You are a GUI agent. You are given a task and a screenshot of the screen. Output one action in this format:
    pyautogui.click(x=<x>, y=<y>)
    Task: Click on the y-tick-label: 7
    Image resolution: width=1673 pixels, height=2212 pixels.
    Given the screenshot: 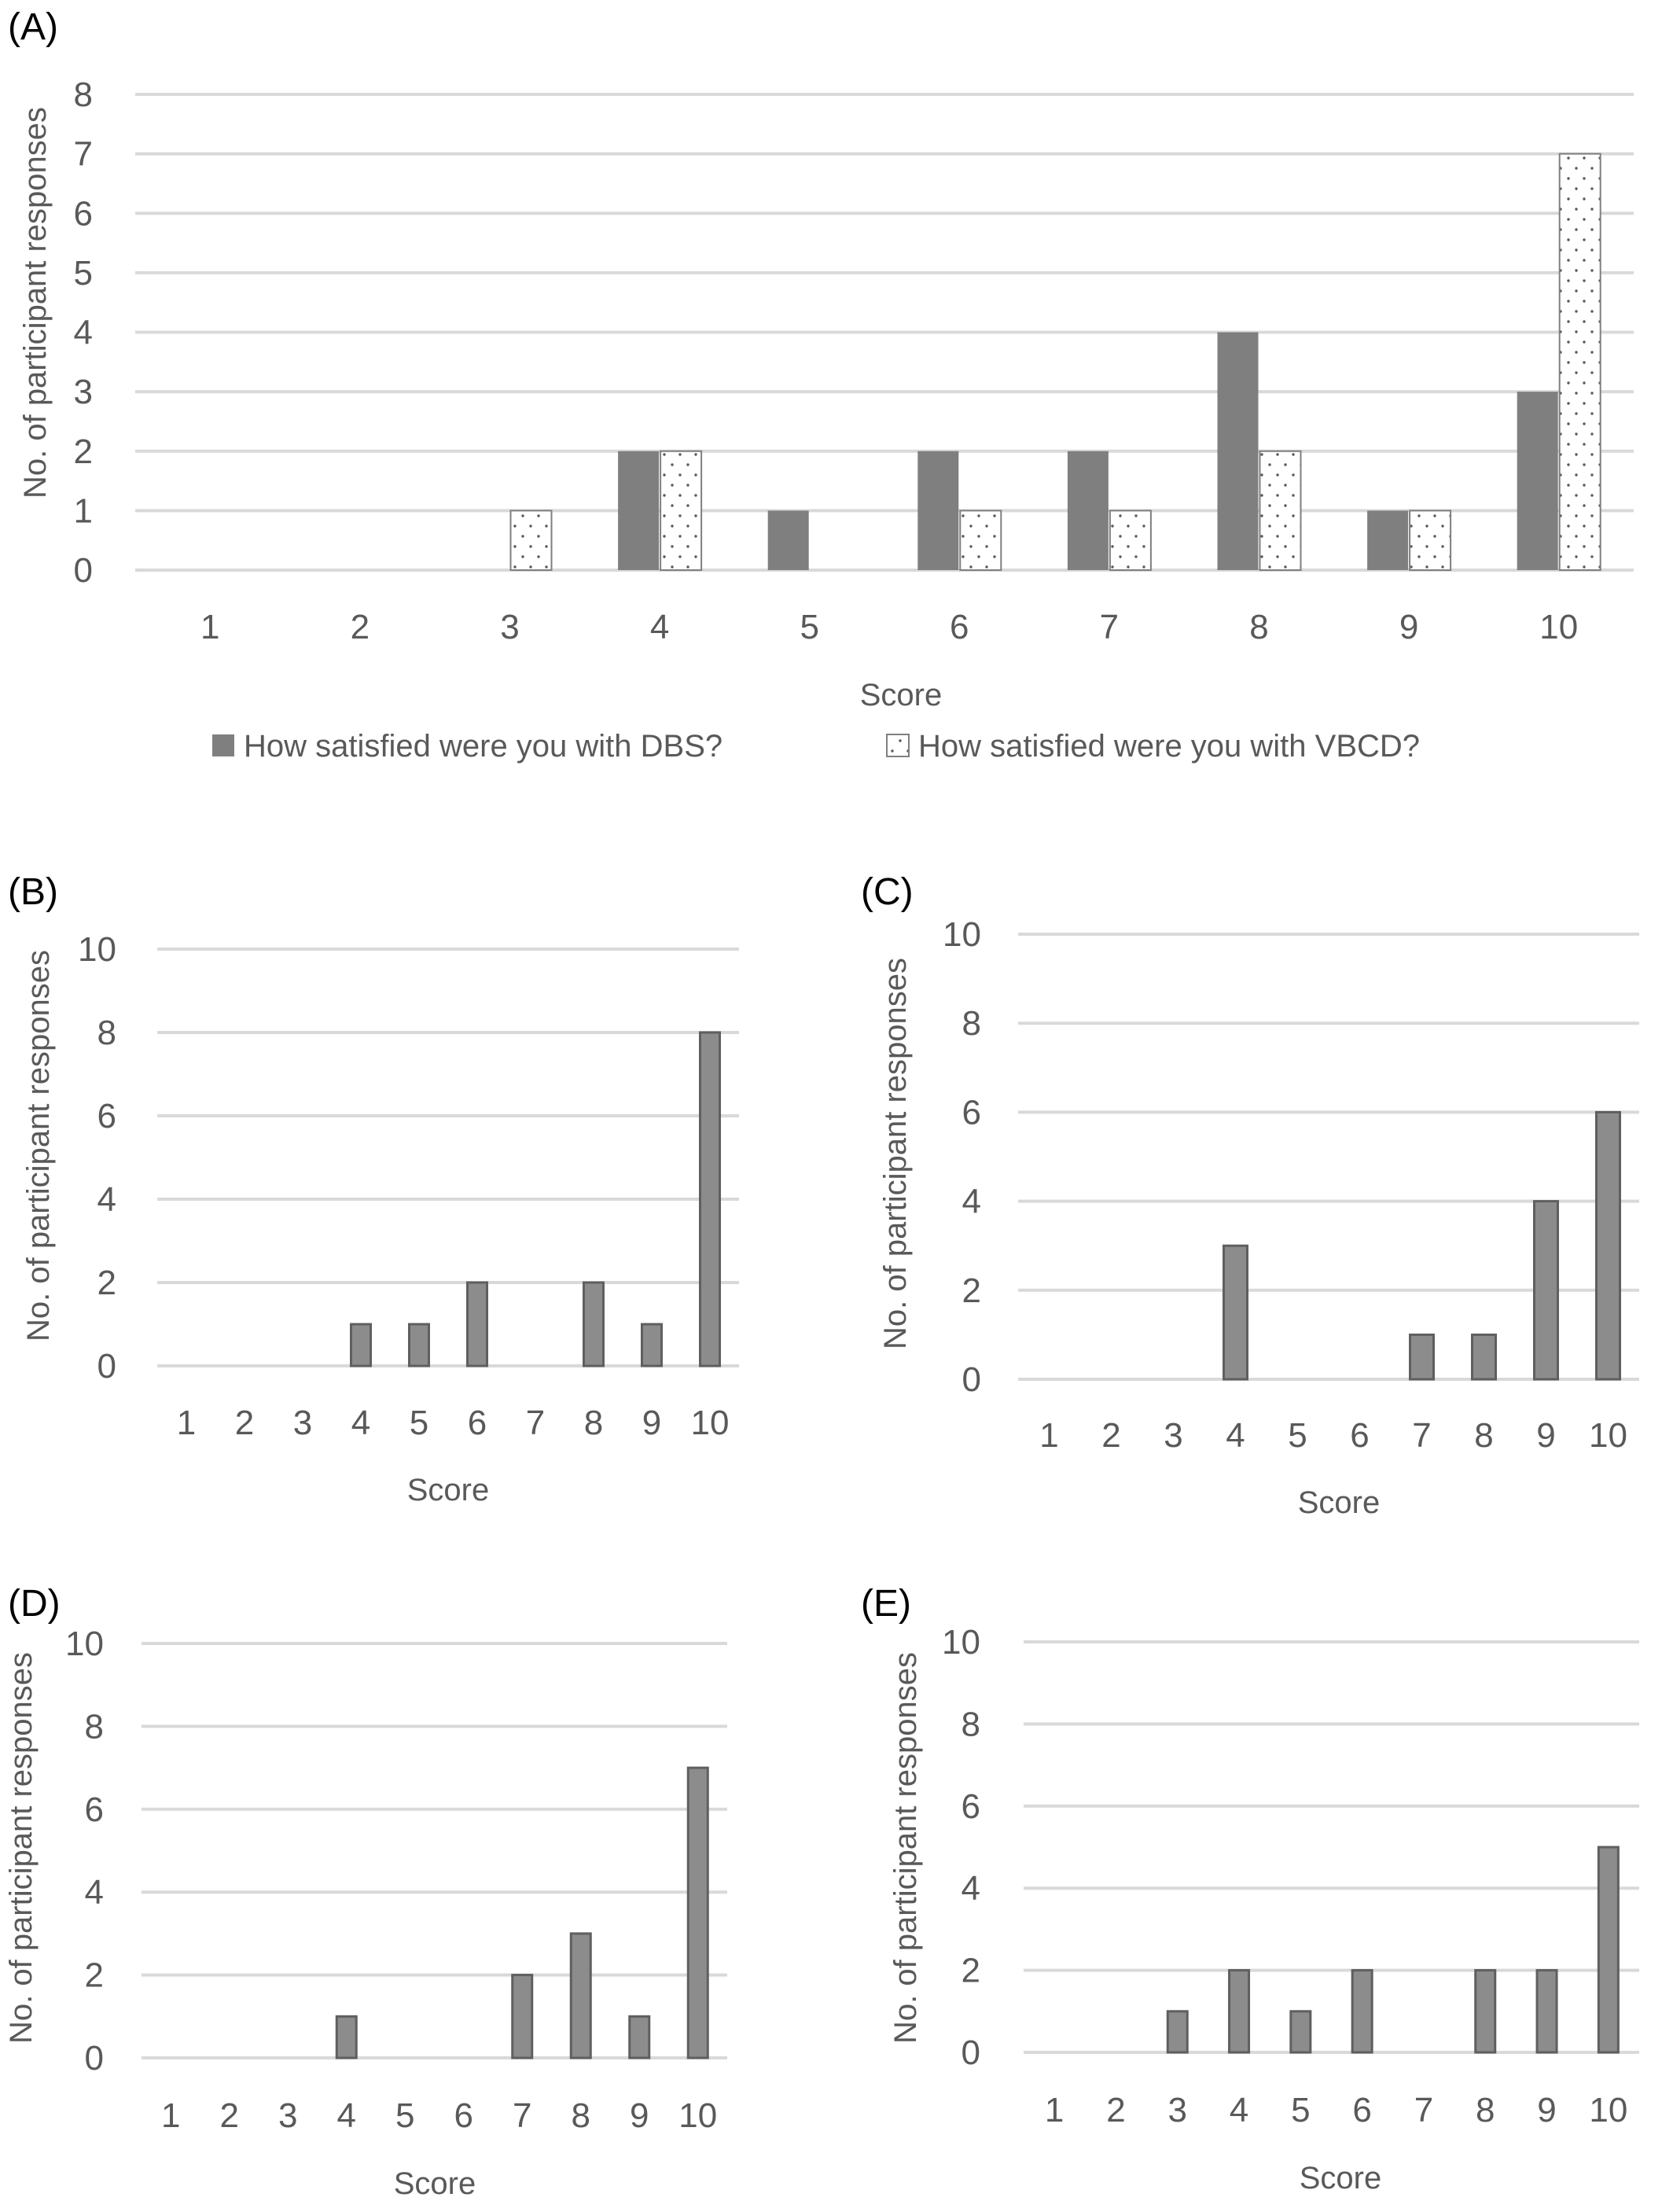 What is the action you would take?
    pyautogui.click(x=83, y=155)
    